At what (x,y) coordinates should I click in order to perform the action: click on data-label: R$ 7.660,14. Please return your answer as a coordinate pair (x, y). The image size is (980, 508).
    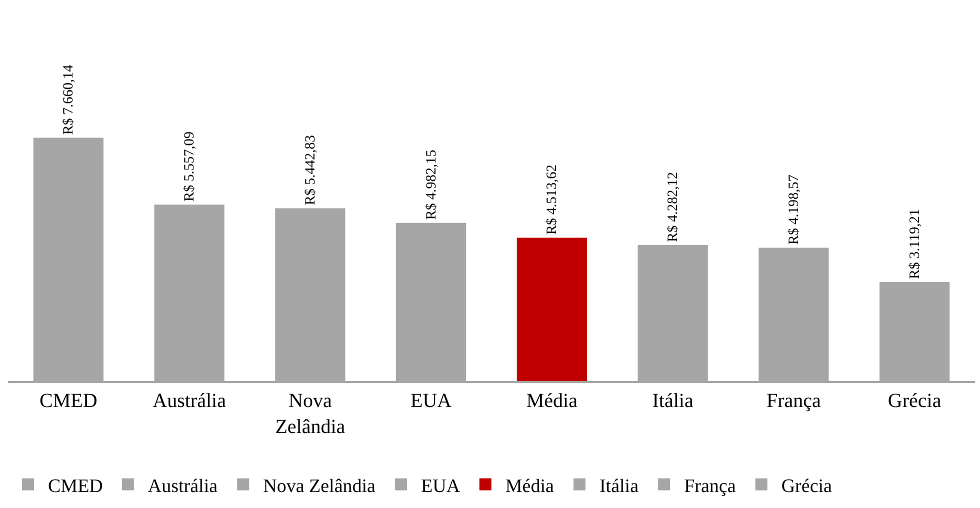
    Looking at the image, I should click on (68, 99).